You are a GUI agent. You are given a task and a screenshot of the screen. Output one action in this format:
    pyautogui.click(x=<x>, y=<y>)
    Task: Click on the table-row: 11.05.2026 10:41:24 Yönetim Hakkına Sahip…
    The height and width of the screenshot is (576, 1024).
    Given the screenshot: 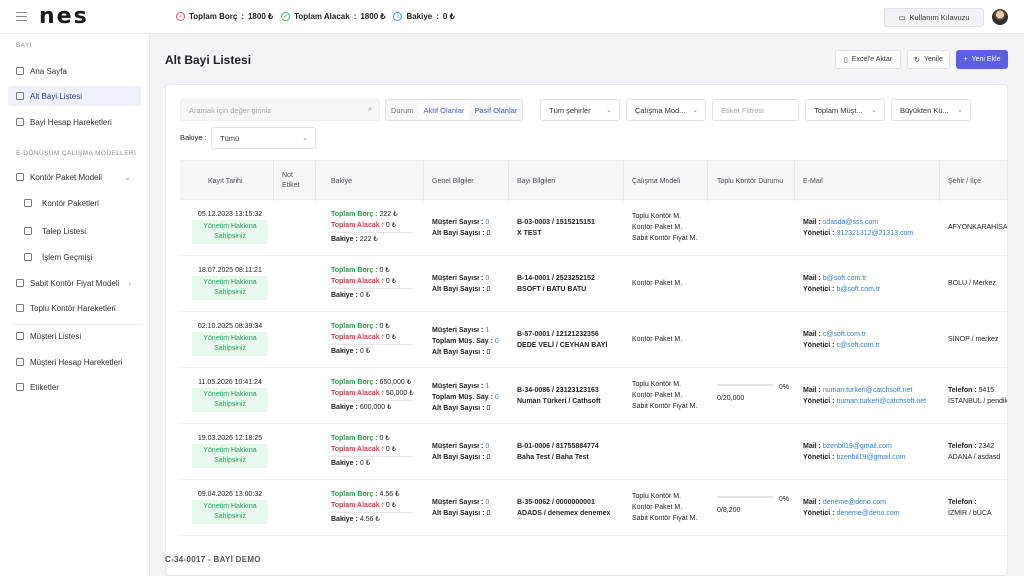 What is the action you would take?
    pyautogui.click(x=593, y=396)
    